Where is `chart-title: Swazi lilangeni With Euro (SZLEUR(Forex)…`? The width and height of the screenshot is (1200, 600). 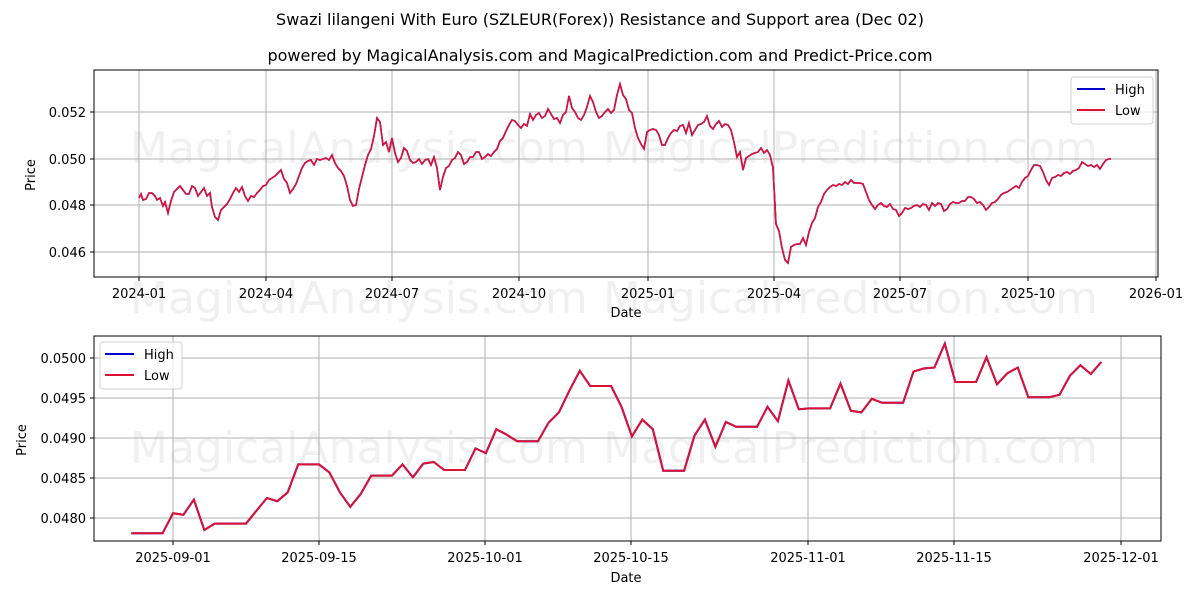 chart-title: Swazi lilangeni With Euro (SZLEUR(Forex)… is located at coordinates (600, 19).